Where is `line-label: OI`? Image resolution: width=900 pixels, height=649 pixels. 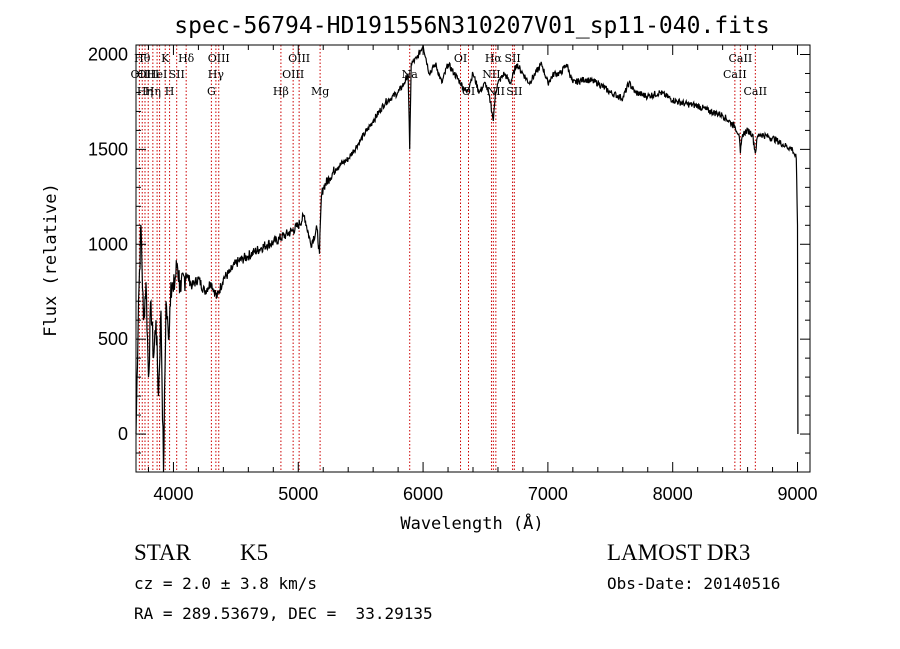
line-label: OI is located at coordinates (460, 58).